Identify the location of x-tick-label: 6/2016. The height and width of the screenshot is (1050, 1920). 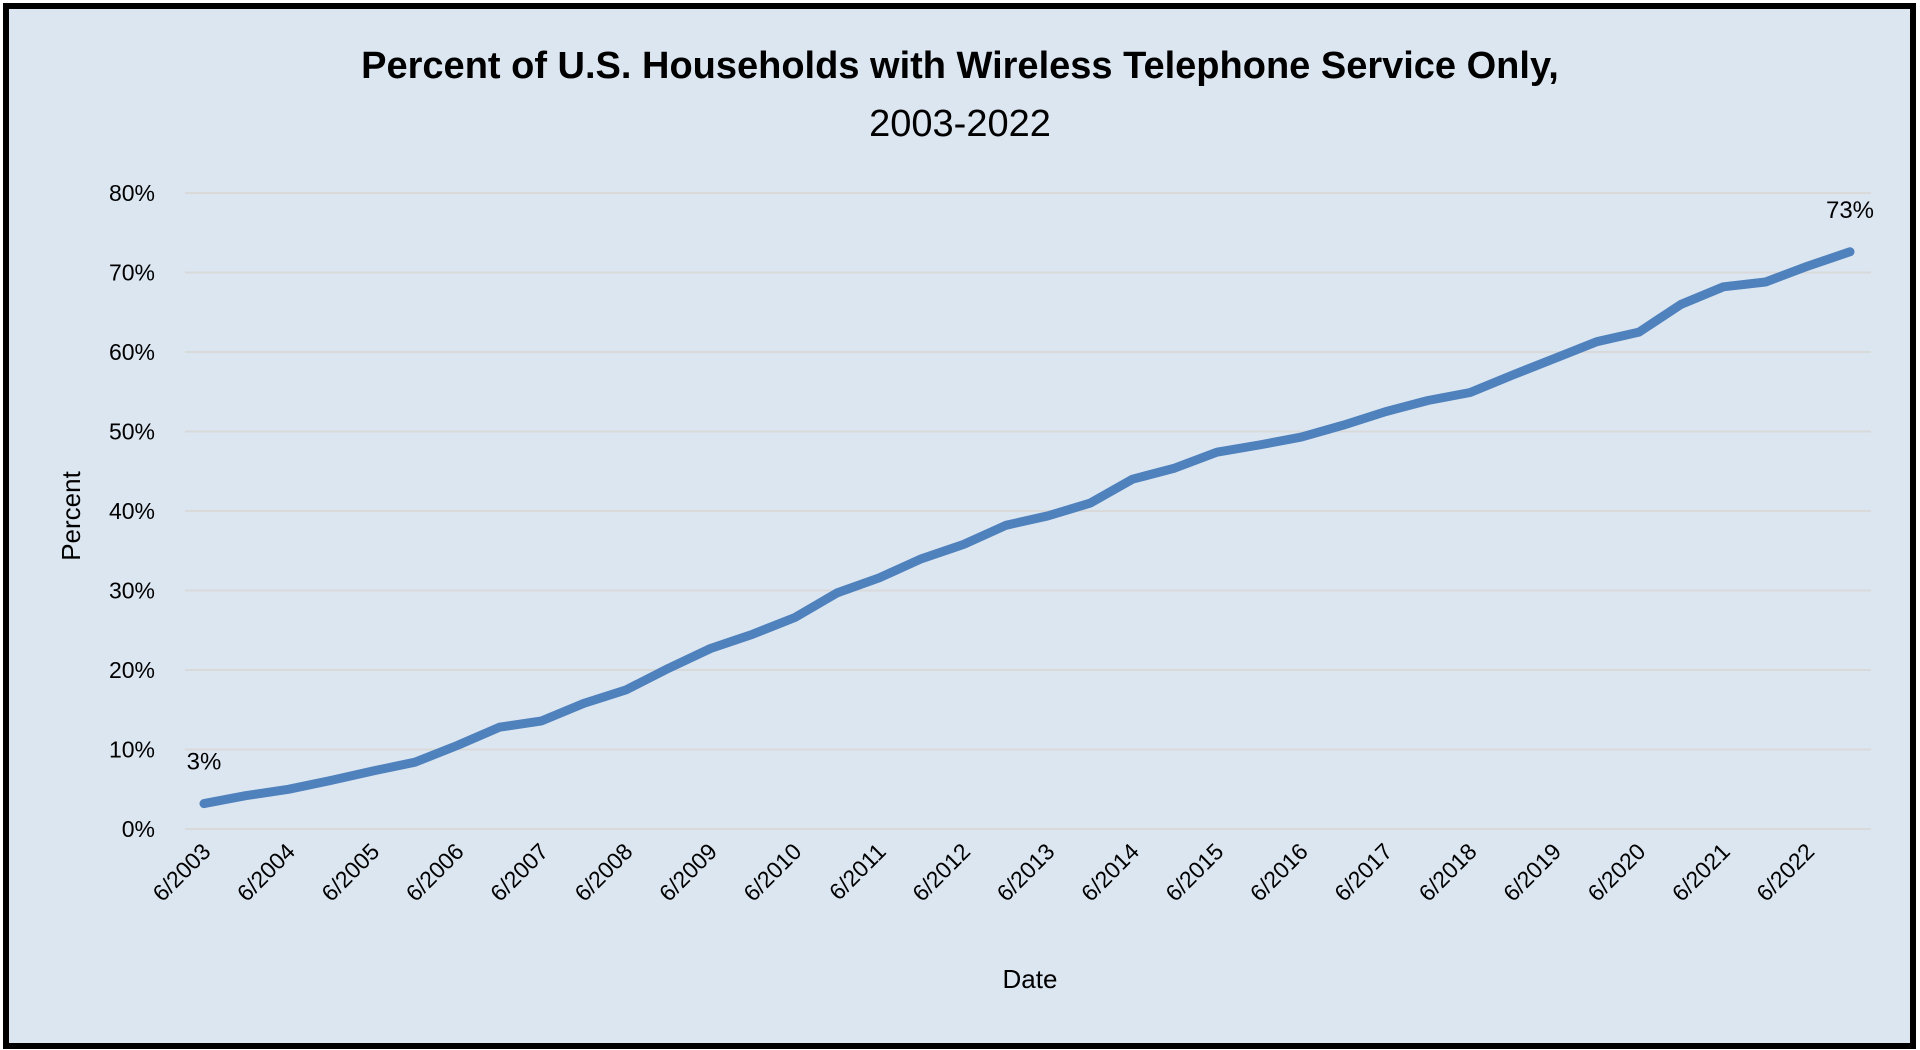
(1279, 872).